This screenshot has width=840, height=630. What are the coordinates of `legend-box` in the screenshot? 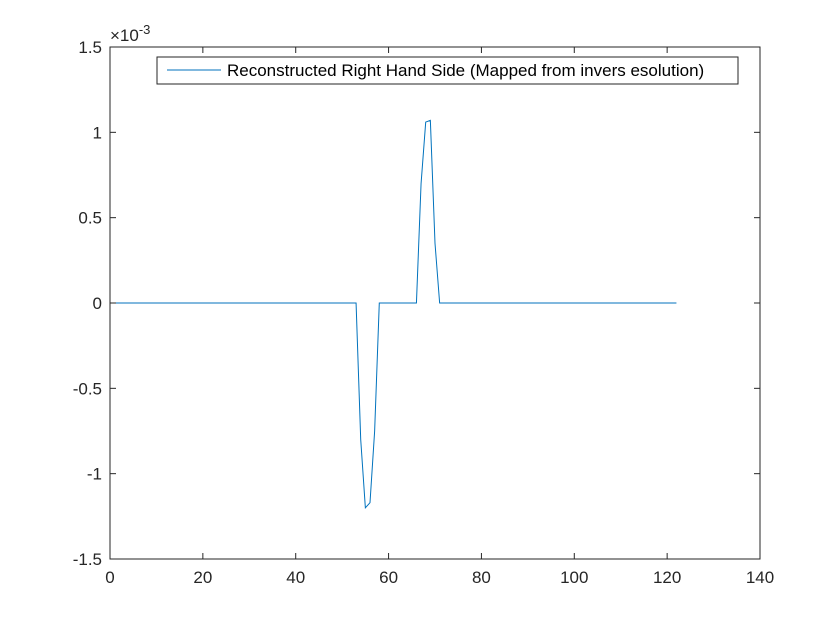 It's located at (447, 70).